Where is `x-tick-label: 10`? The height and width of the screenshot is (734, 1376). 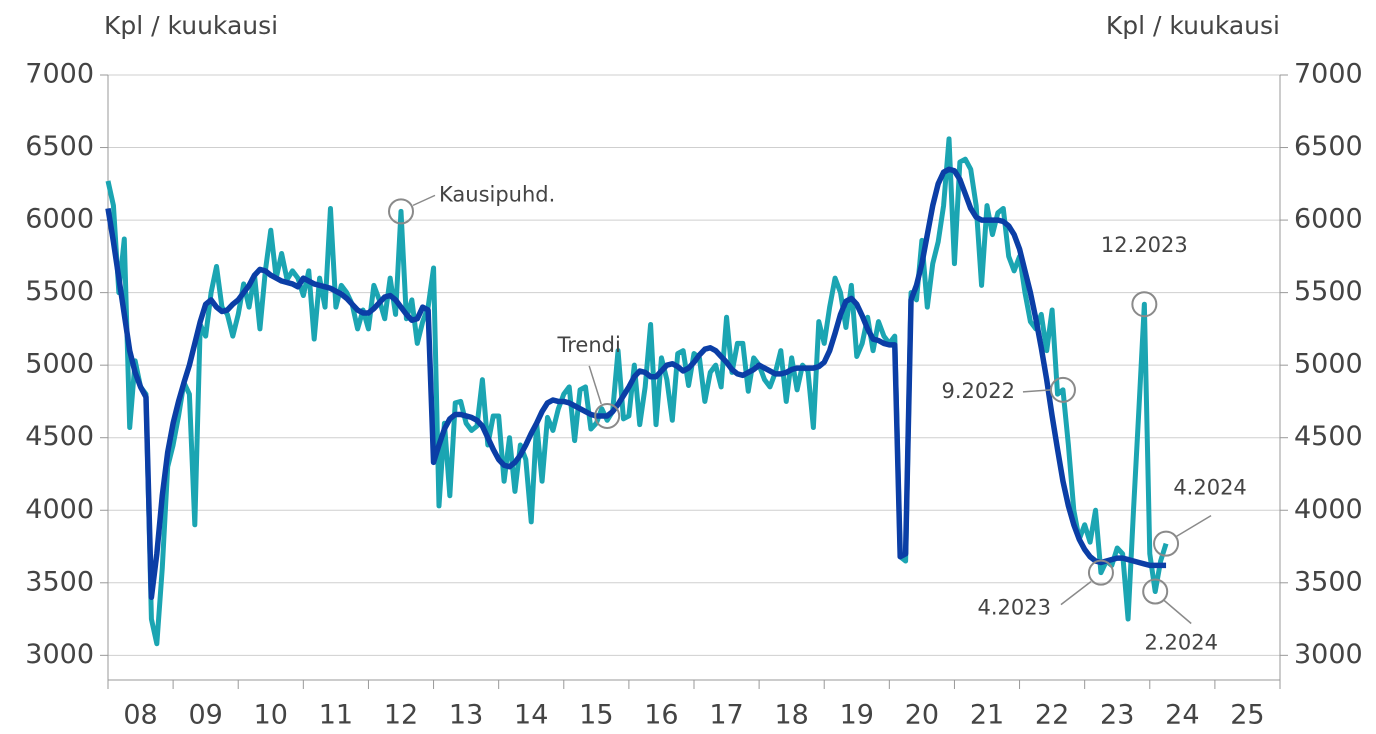
x-tick-label: 10 is located at coordinates (271, 715).